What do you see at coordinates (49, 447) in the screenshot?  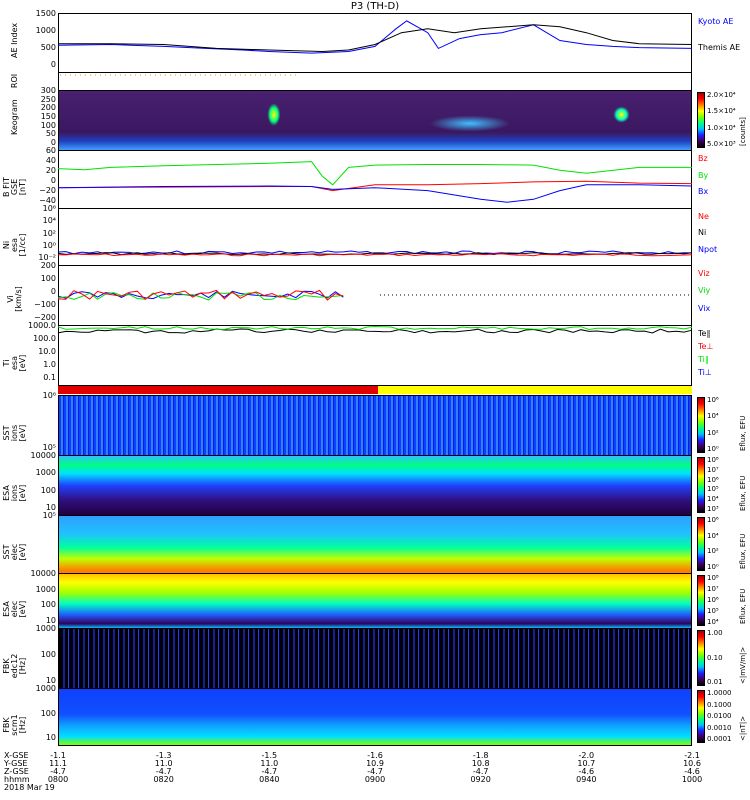 I see `y-tick-label: 10⁵` at bounding box center [49, 447].